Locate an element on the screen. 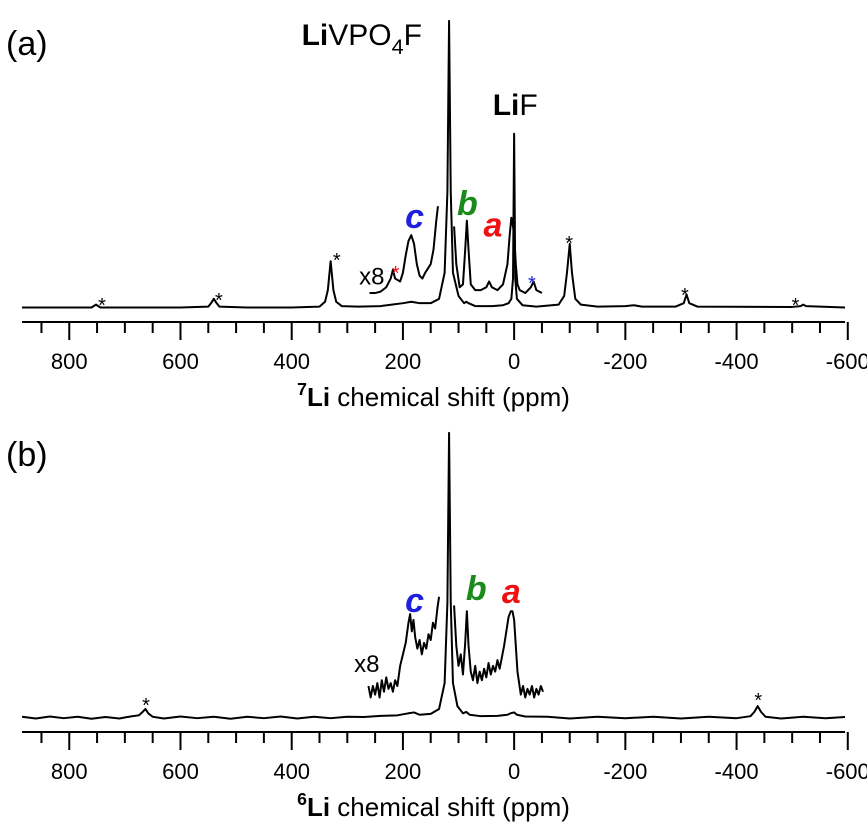 This screenshot has width=867, height=827. annotation: LiF is located at coordinates (515, 105).